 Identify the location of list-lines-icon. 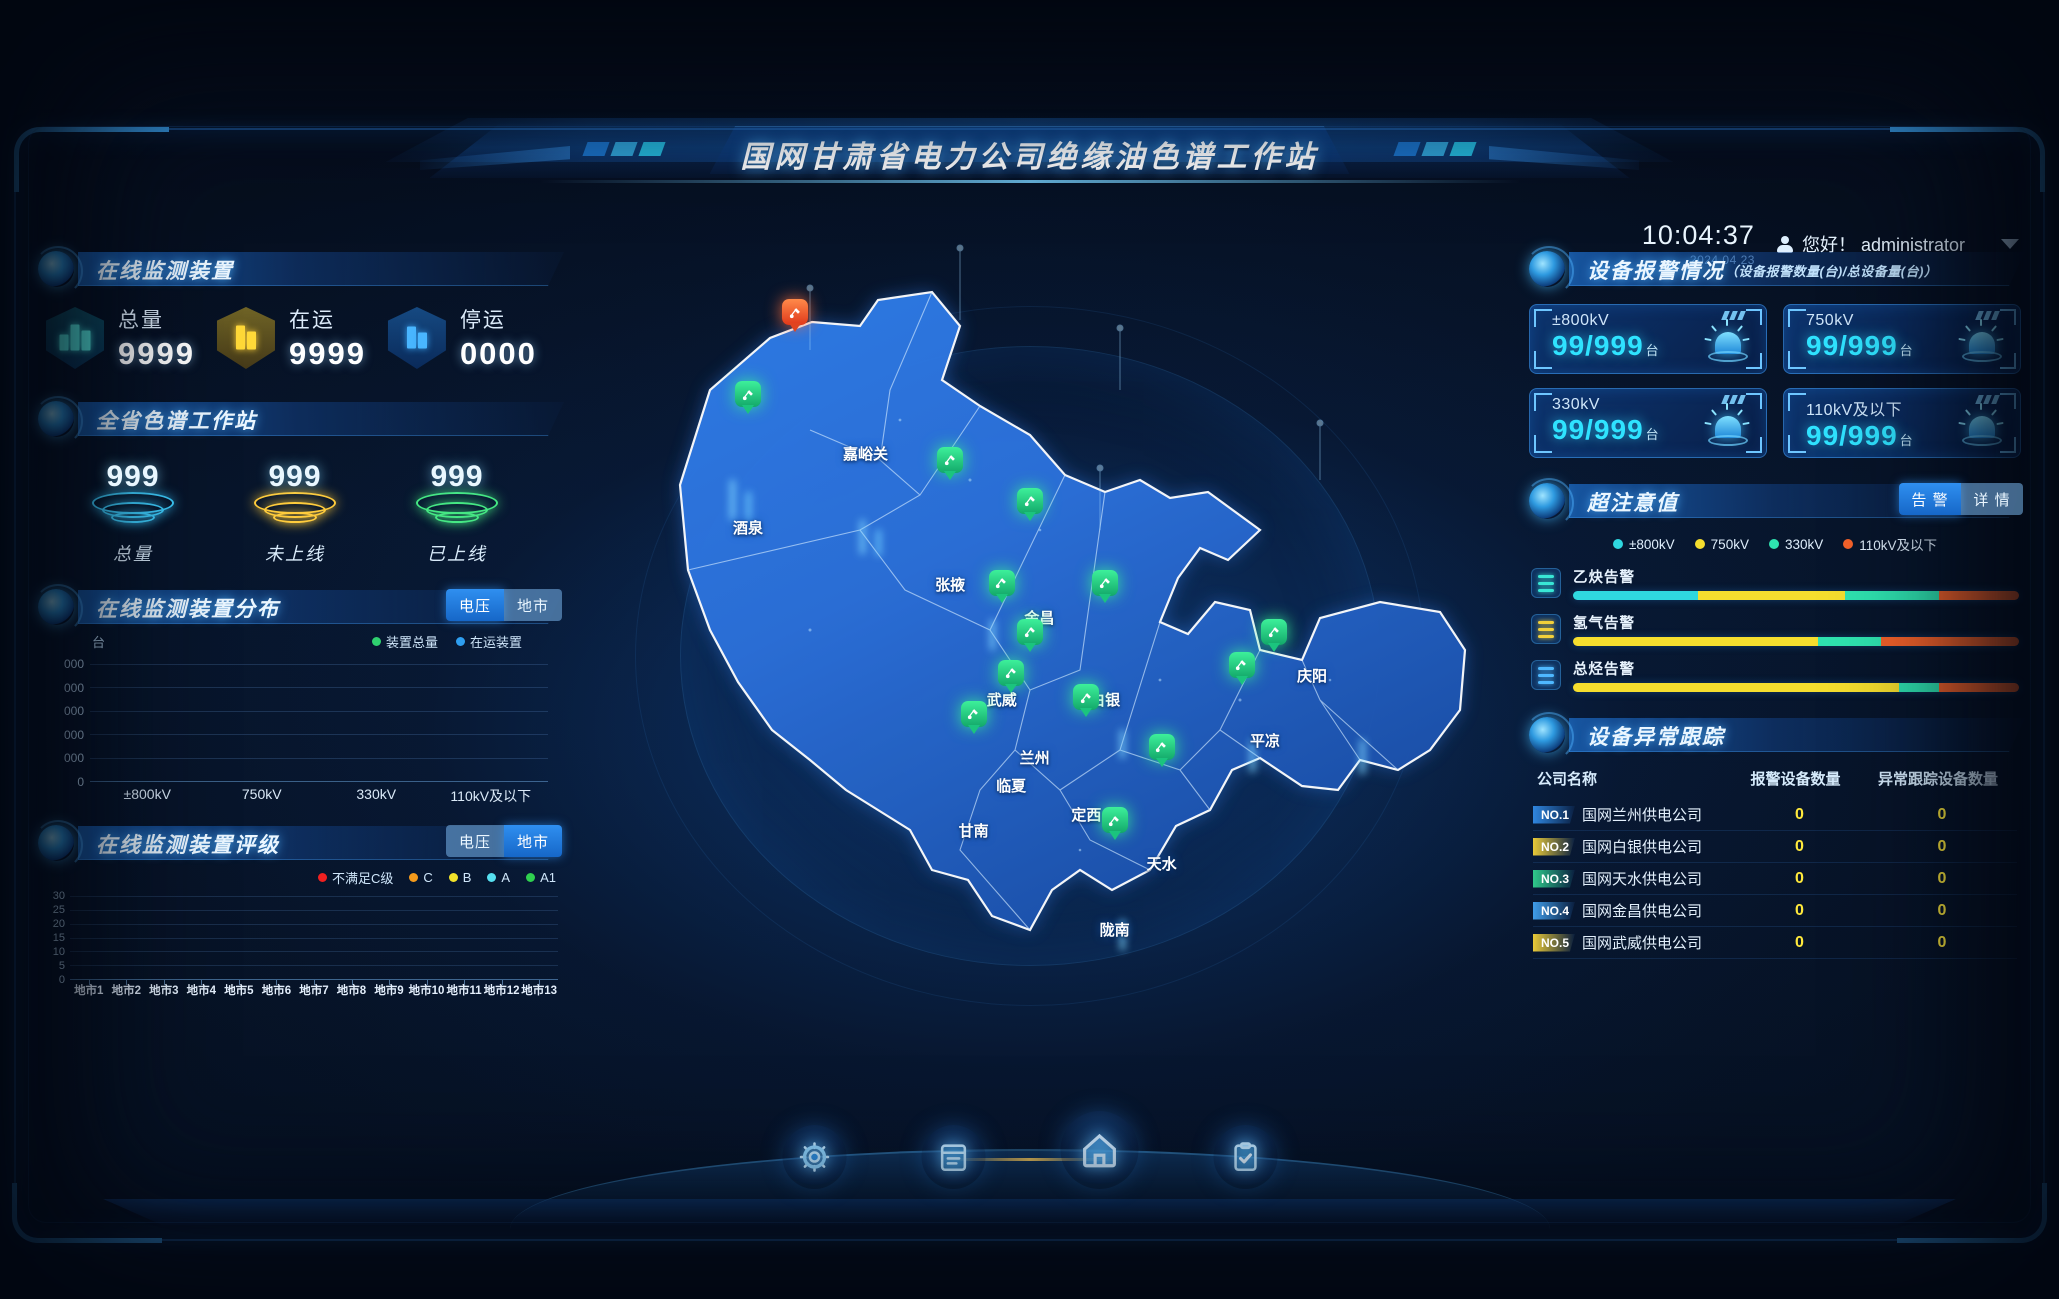
(1546, 583).